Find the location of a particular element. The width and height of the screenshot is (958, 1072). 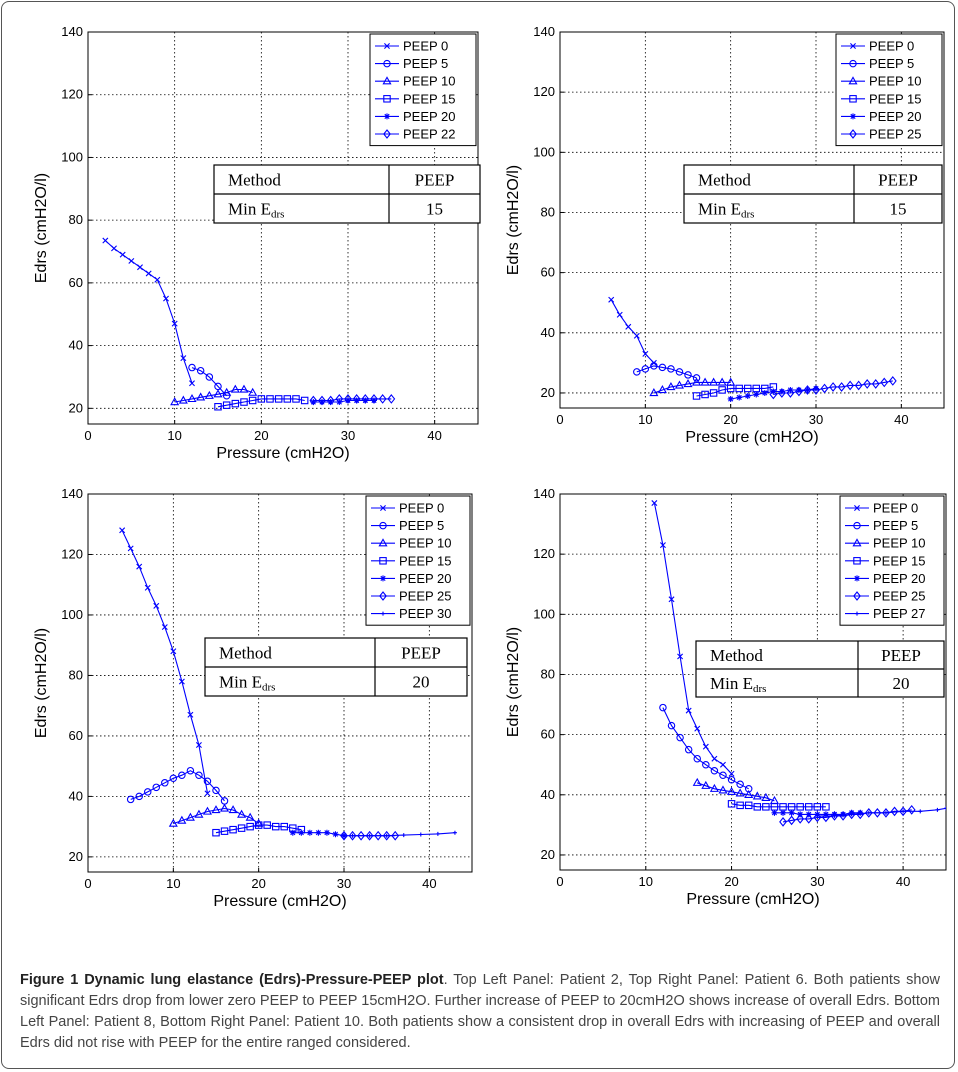

y-tick-label: 140 is located at coordinates (72, 31).